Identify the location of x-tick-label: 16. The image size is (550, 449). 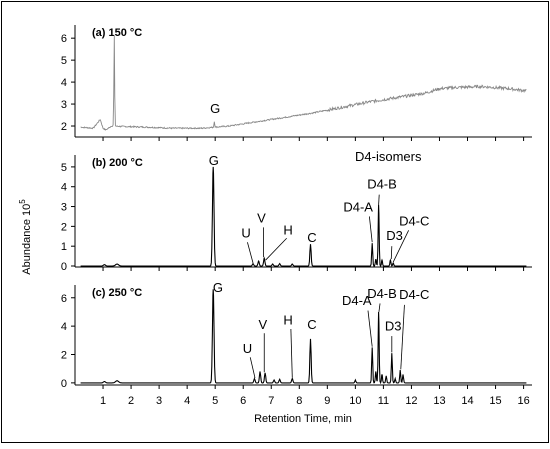
(523, 401).